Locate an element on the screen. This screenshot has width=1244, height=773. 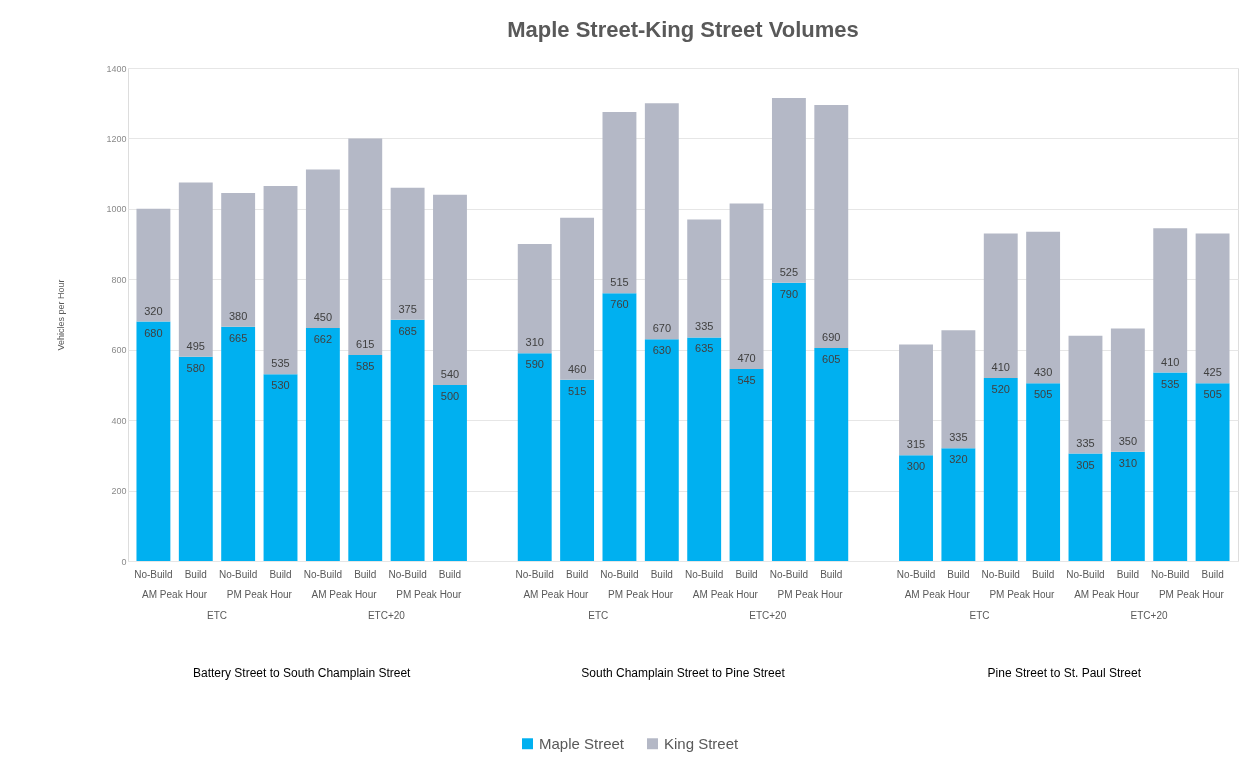
legend-label: Maple Street is located at coordinates (582, 743).